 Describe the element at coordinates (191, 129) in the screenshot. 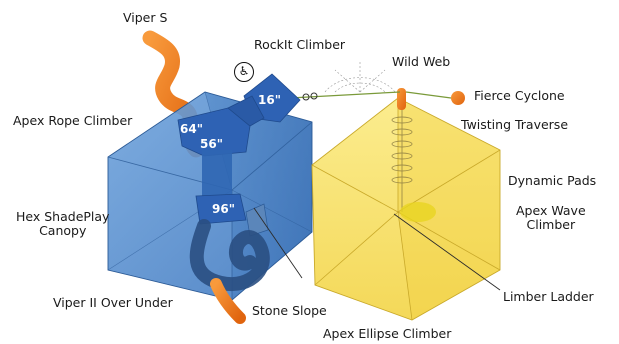

I see `dim-64: 64"` at that location.